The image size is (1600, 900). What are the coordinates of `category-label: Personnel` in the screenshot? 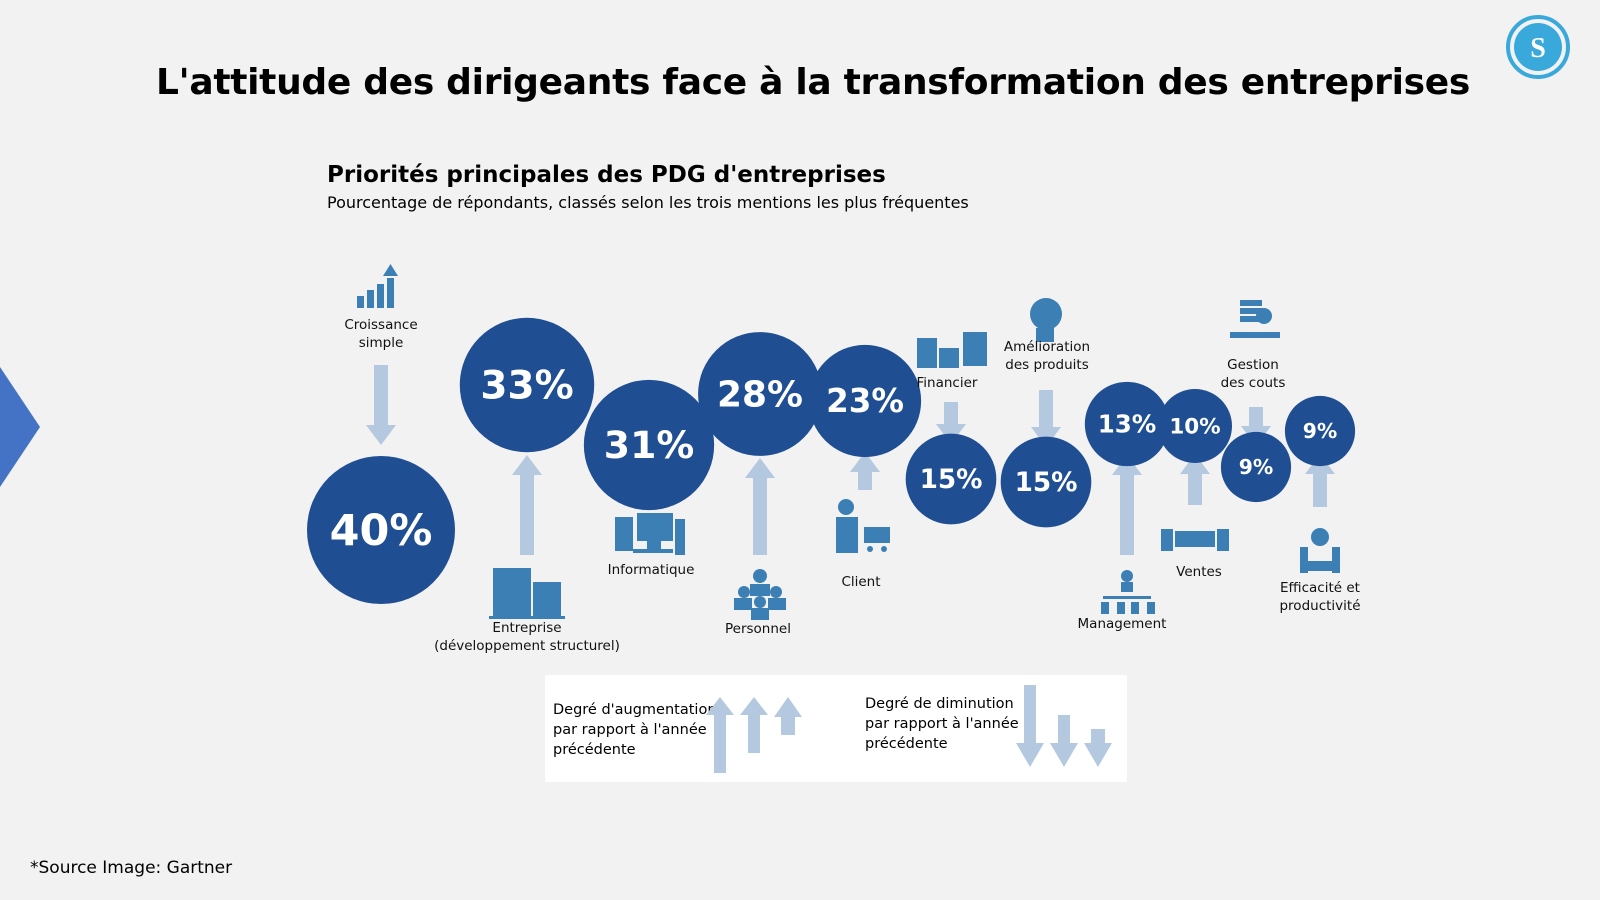 It's located at (758, 629).